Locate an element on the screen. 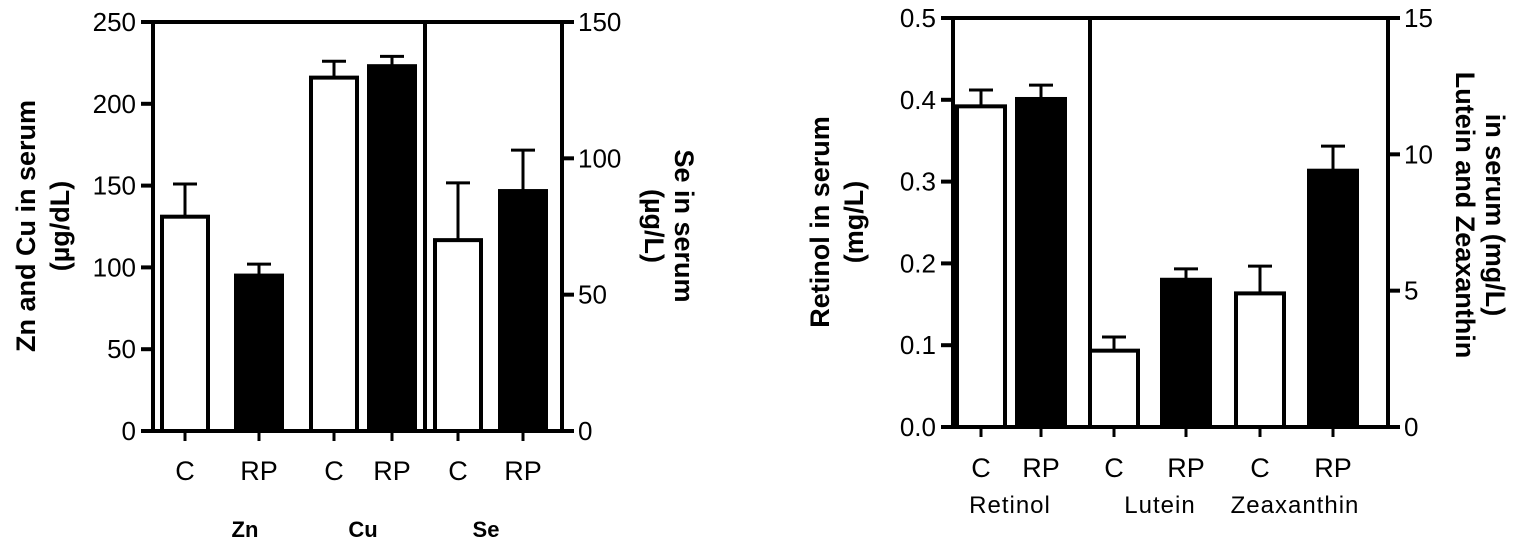 This screenshot has width=1530, height=544. left-y-tick-label: 200 is located at coordinates (114, 104).